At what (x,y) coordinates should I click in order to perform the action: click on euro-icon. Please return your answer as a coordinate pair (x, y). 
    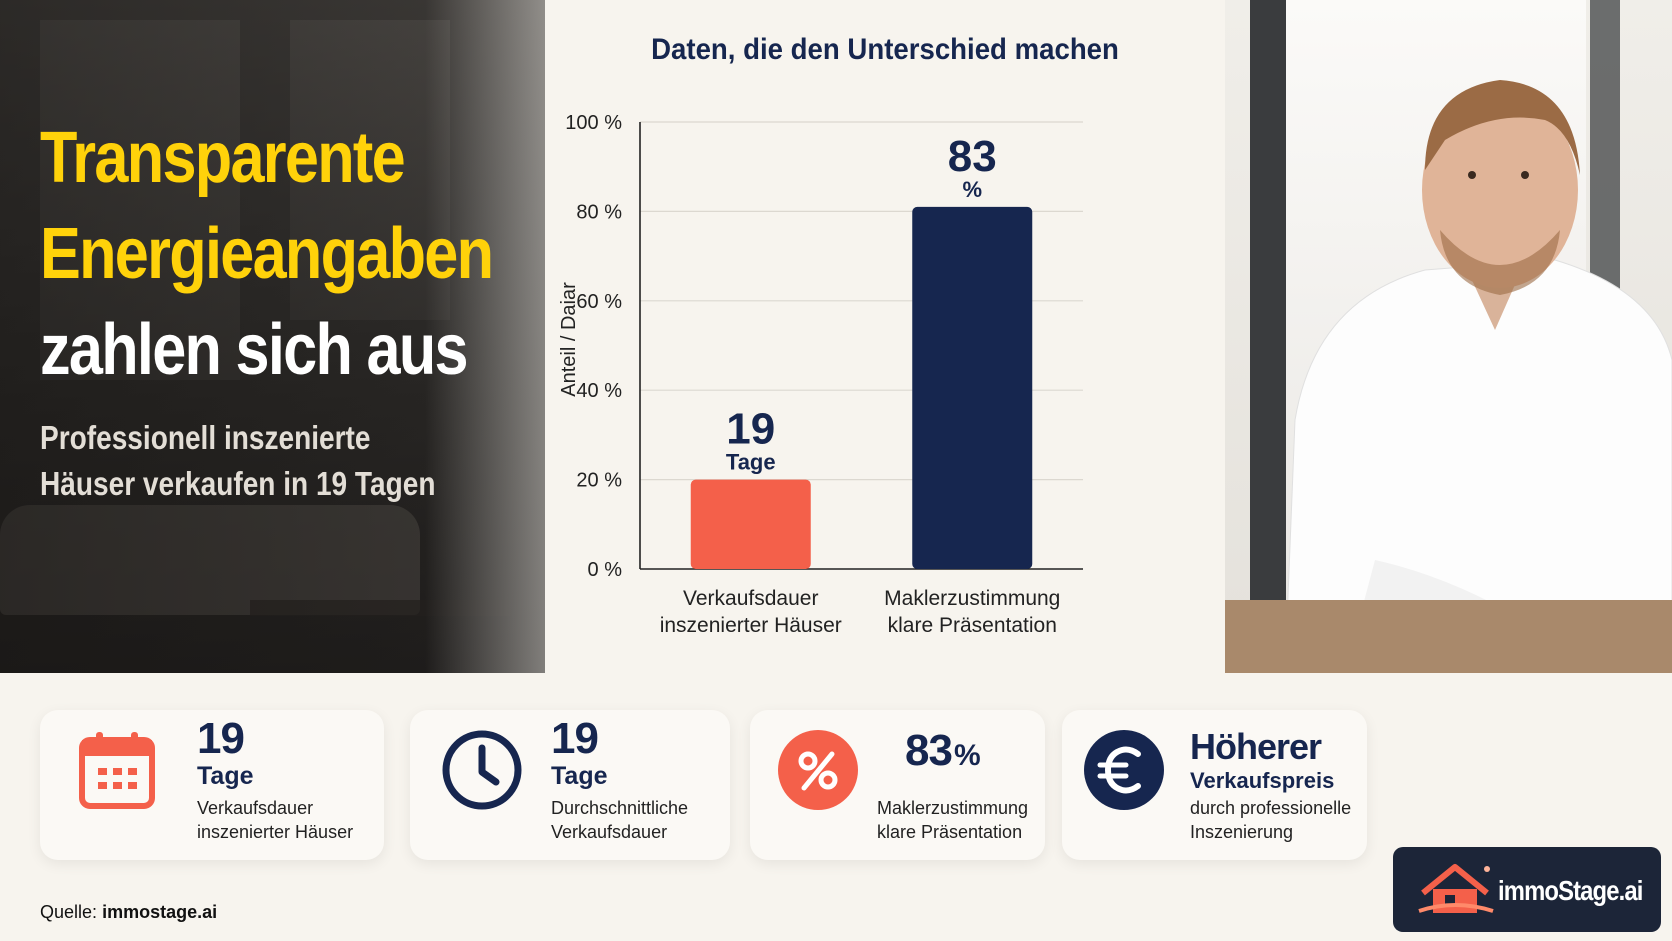
    Looking at the image, I should click on (1124, 770).